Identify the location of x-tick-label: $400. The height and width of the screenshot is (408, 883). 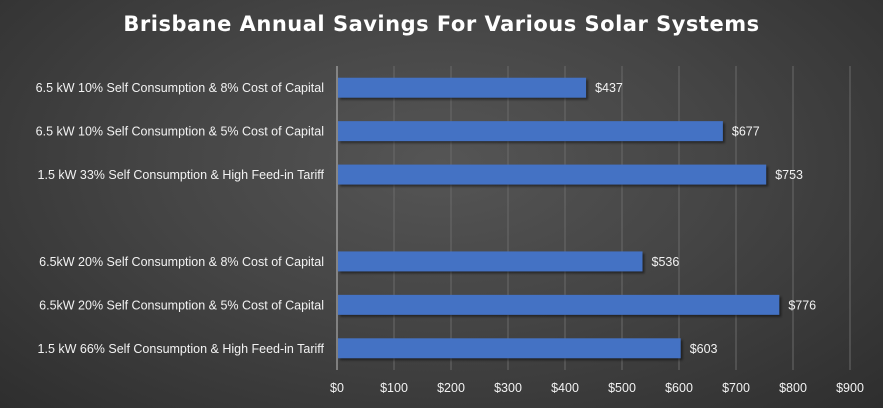
(565, 388).